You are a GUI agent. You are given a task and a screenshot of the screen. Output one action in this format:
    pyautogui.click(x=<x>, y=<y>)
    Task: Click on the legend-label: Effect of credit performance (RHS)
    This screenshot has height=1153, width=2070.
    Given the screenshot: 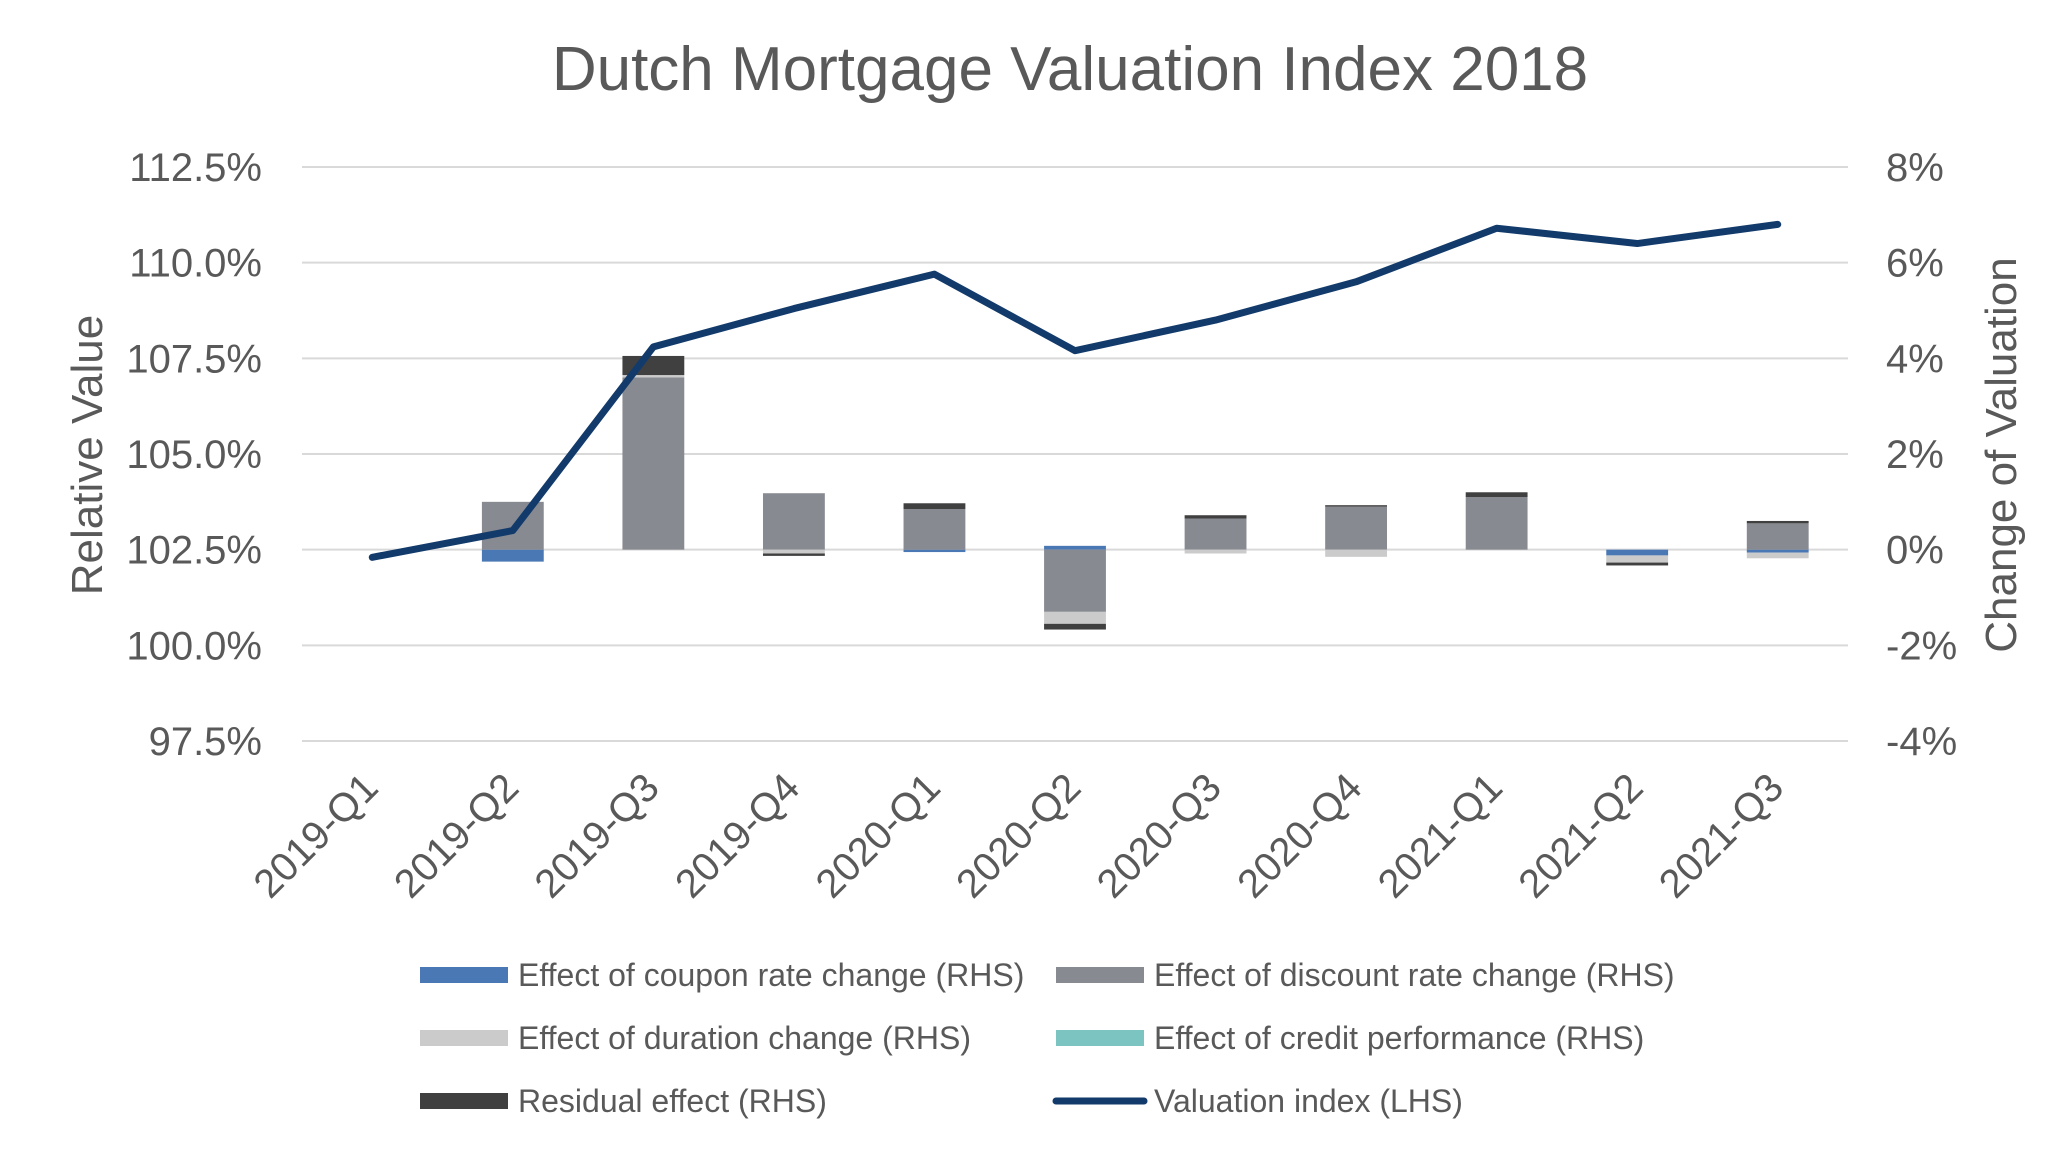 What is the action you would take?
    pyautogui.click(x=1399, y=1038)
    